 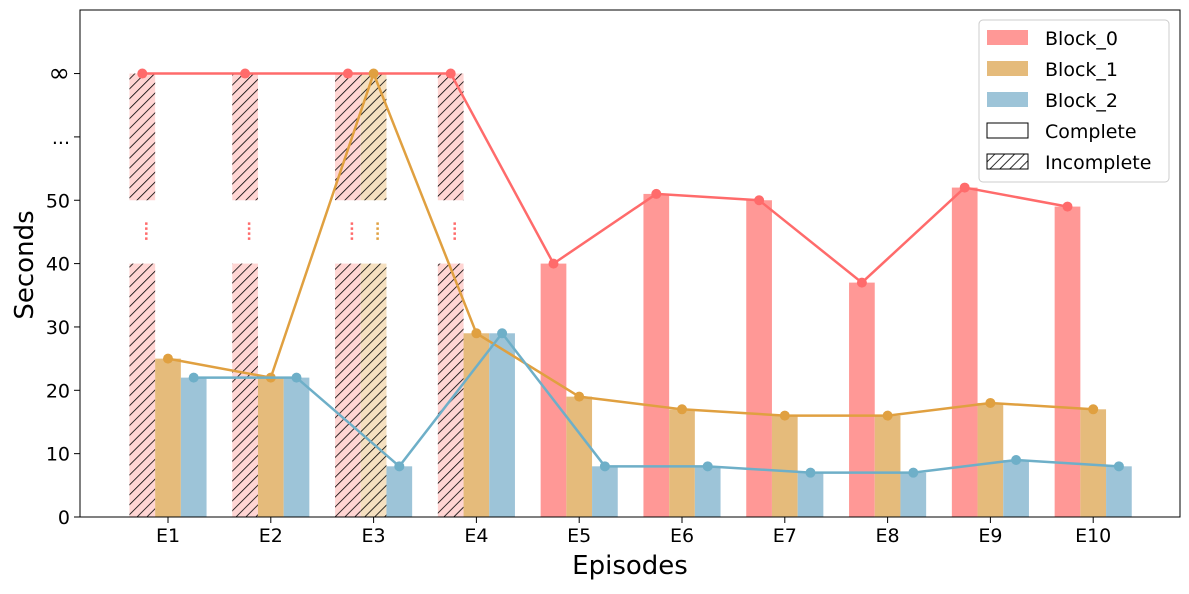 What do you see at coordinates (553, 263) in the screenshot?
I see `marker-Block_0-E5` at bounding box center [553, 263].